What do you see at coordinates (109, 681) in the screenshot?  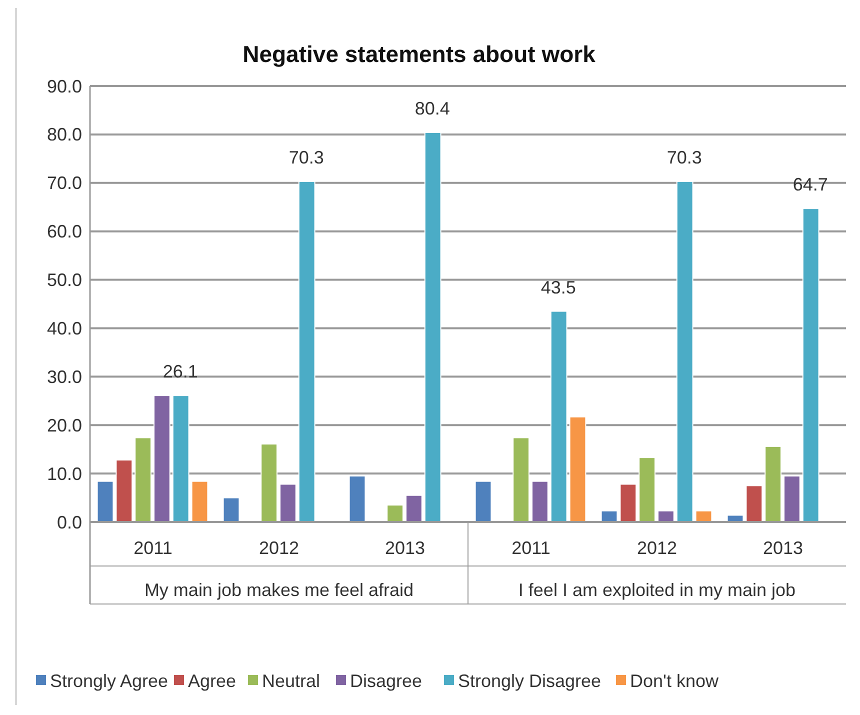 I see `legend-label: Strongly Agree` at bounding box center [109, 681].